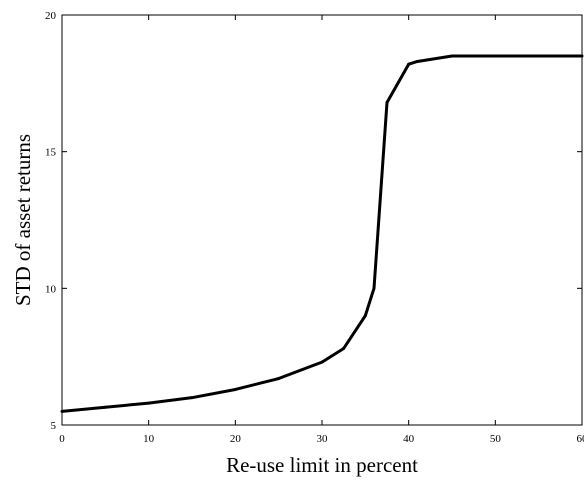 The image size is (584, 484). Describe the element at coordinates (236, 439) in the screenshot. I see `x-tick-label: 20` at that location.